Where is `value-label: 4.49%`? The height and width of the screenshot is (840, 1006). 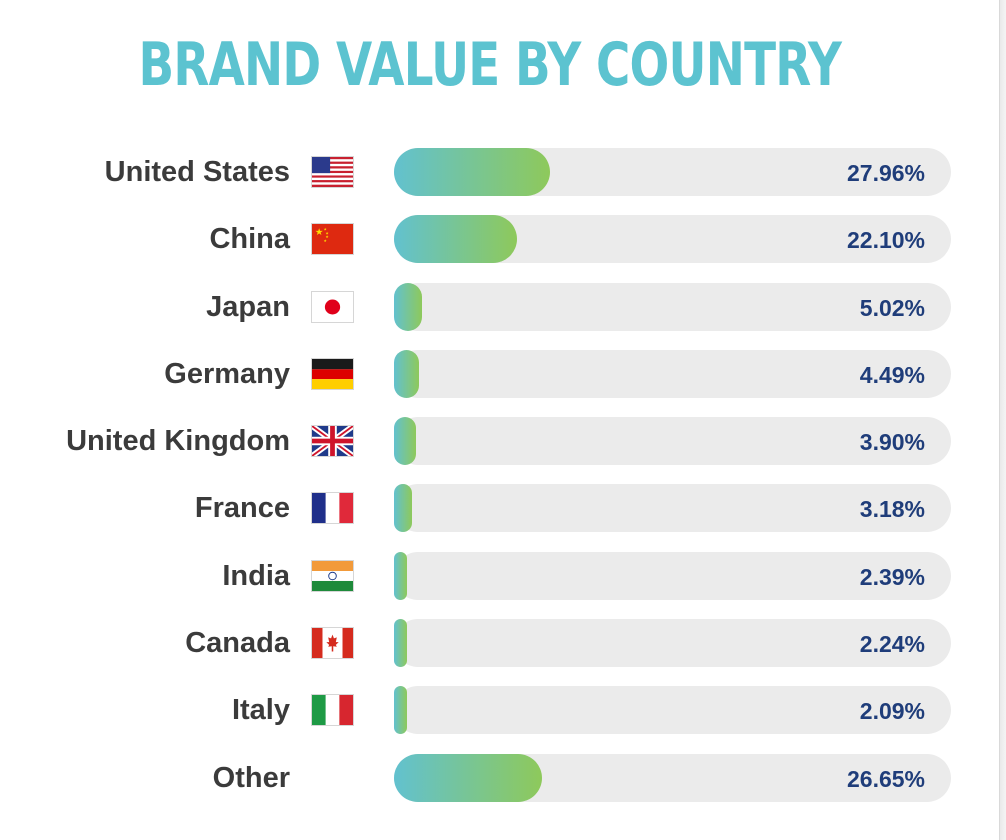 value-label: 4.49% is located at coordinates (892, 374).